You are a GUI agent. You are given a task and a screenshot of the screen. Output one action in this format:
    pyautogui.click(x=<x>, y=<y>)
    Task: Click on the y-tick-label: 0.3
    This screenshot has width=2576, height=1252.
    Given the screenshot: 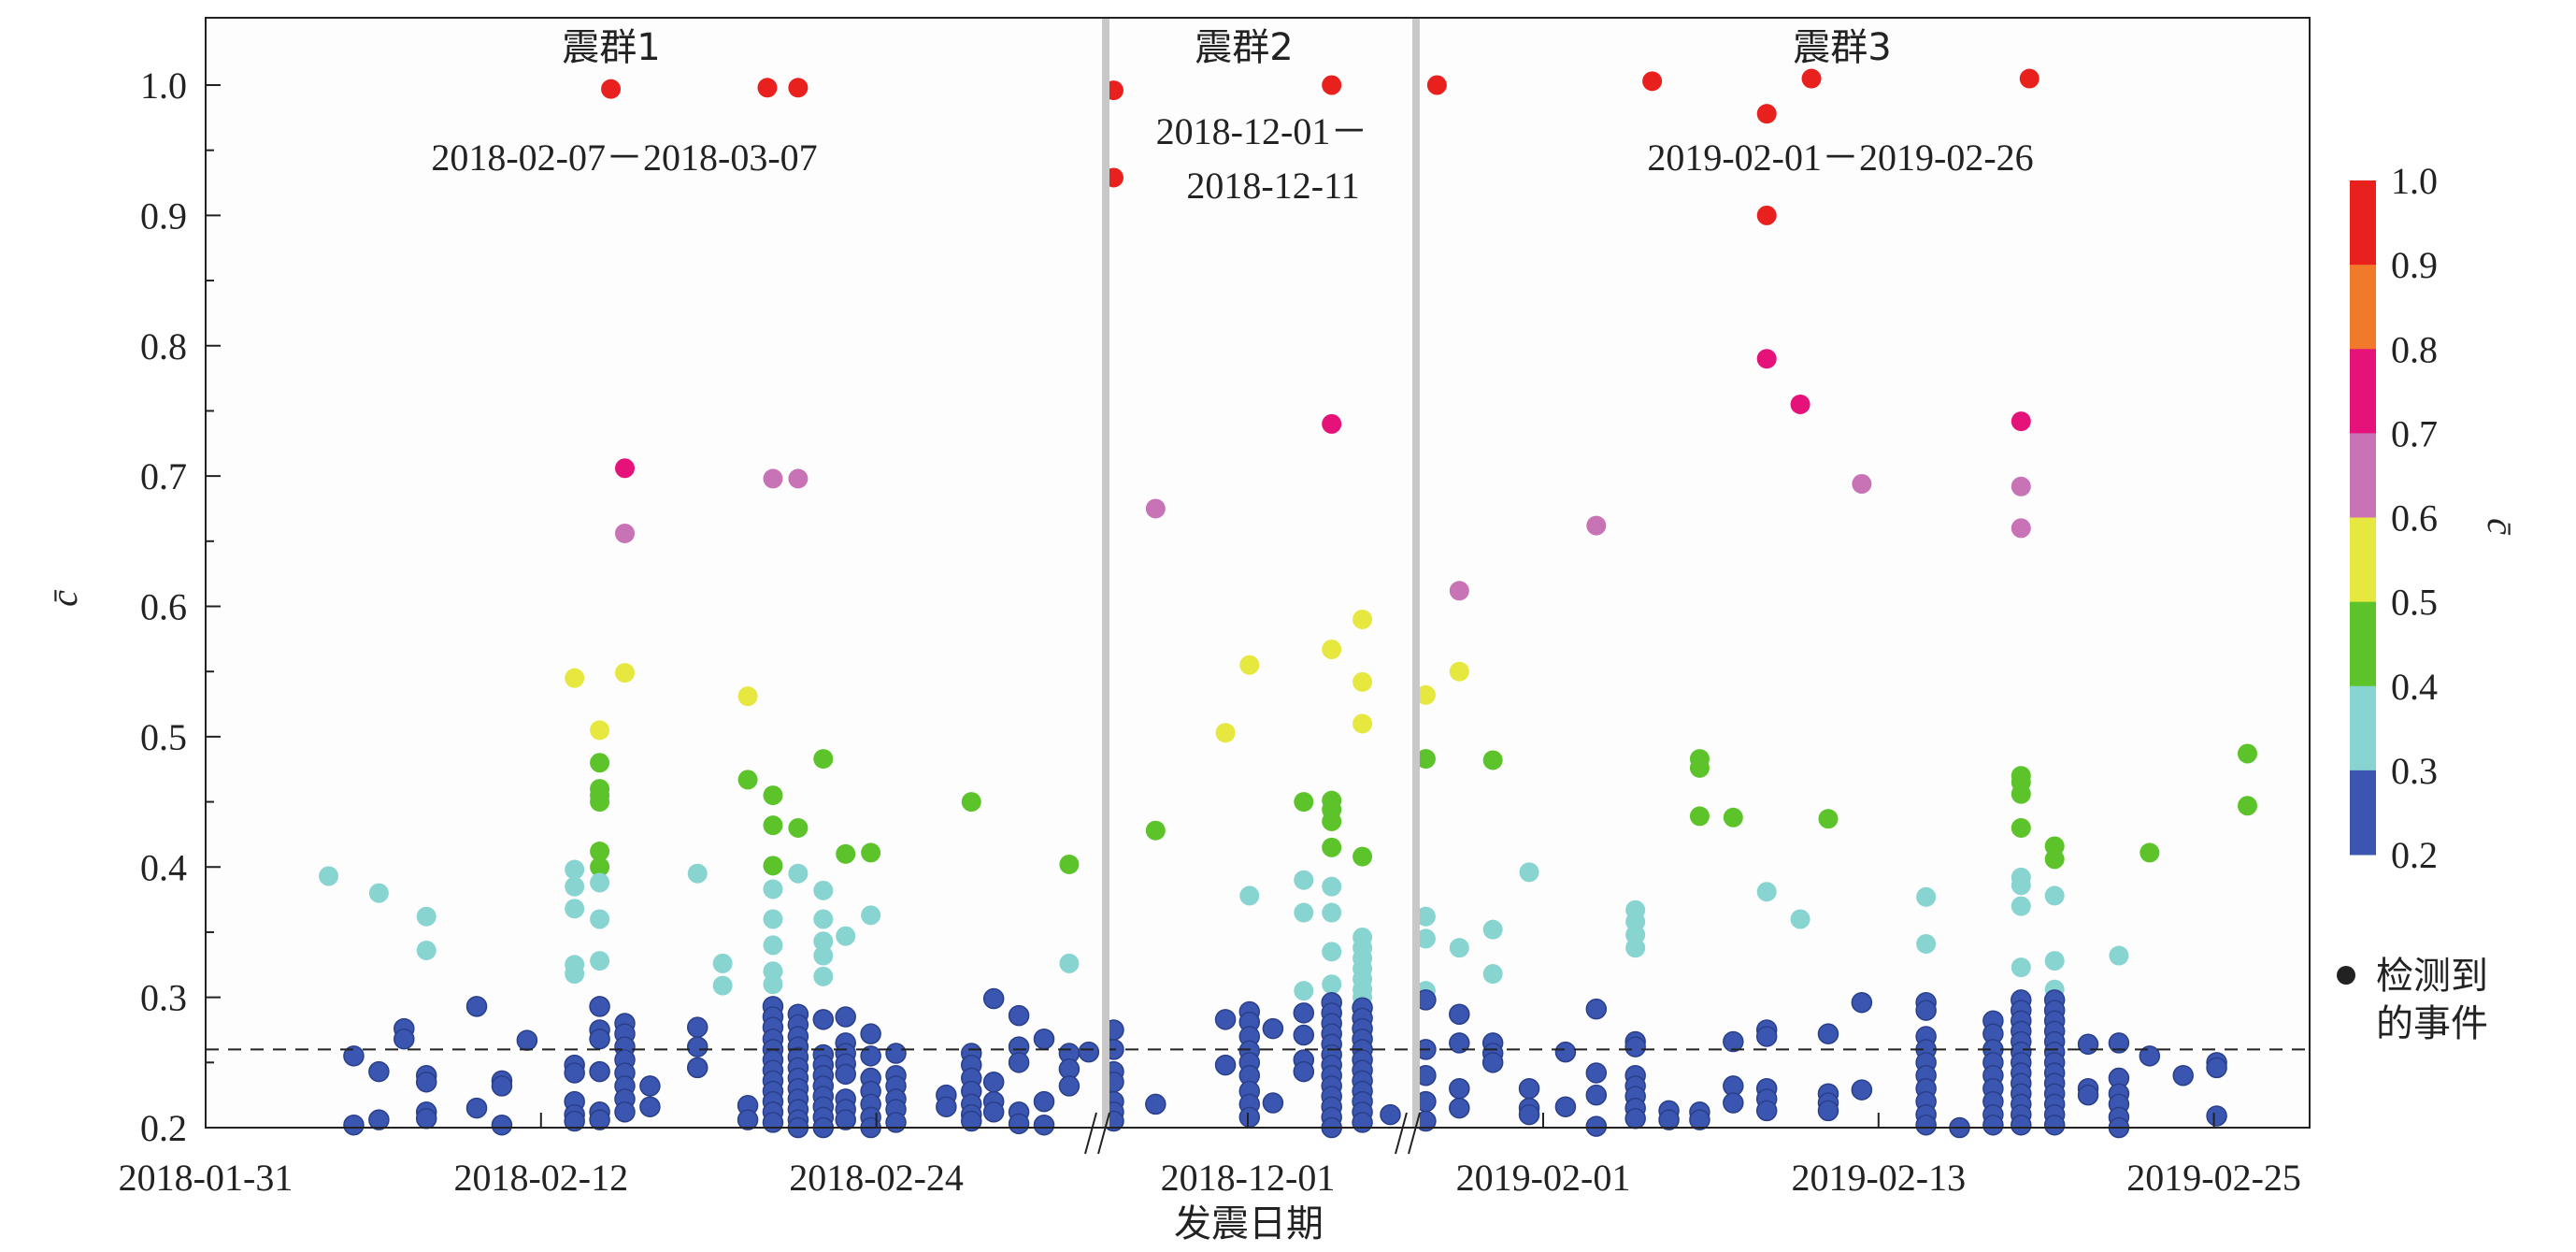 What is the action you would take?
    pyautogui.click(x=163, y=998)
    